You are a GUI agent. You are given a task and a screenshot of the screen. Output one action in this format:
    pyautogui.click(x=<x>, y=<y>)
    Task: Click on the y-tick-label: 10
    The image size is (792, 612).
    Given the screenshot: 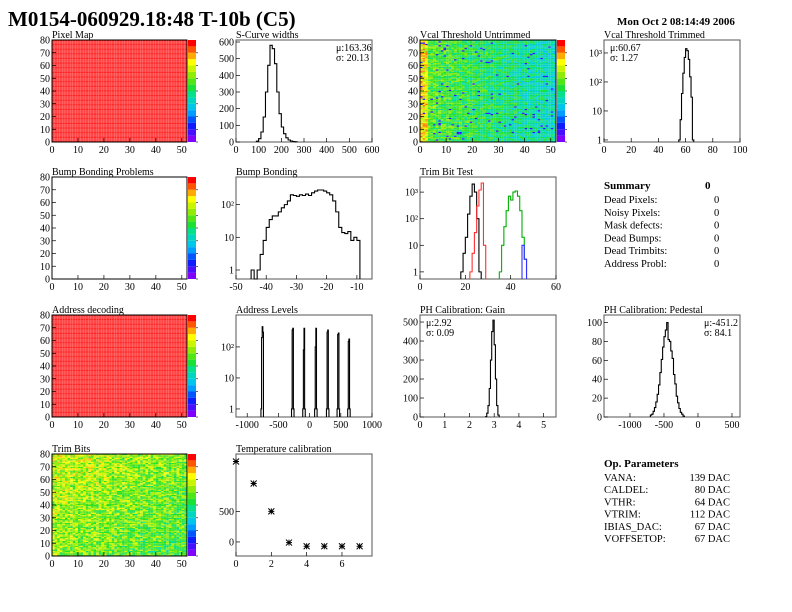 What is the action you would take?
    pyautogui.click(x=45, y=130)
    